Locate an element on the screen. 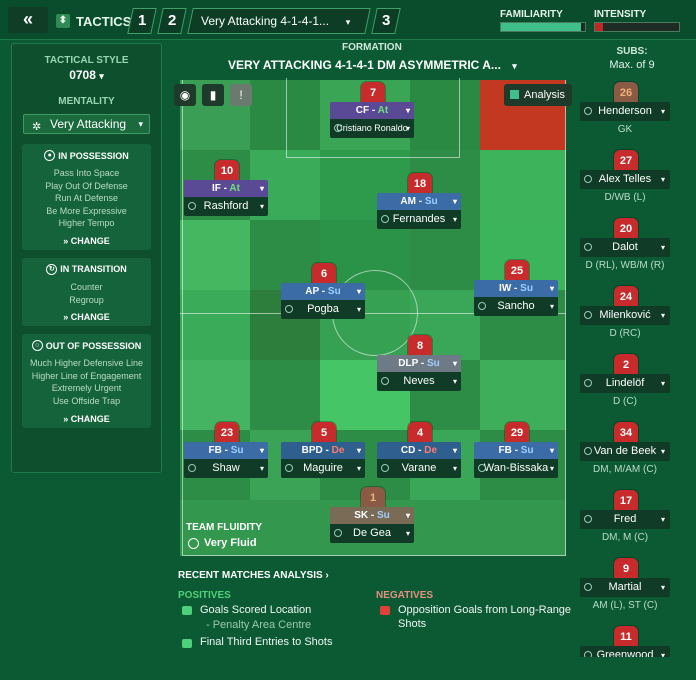 The width and height of the screenshot is (696, 680). tactic-slot-1: 1 is located at coordinates (142, 21).